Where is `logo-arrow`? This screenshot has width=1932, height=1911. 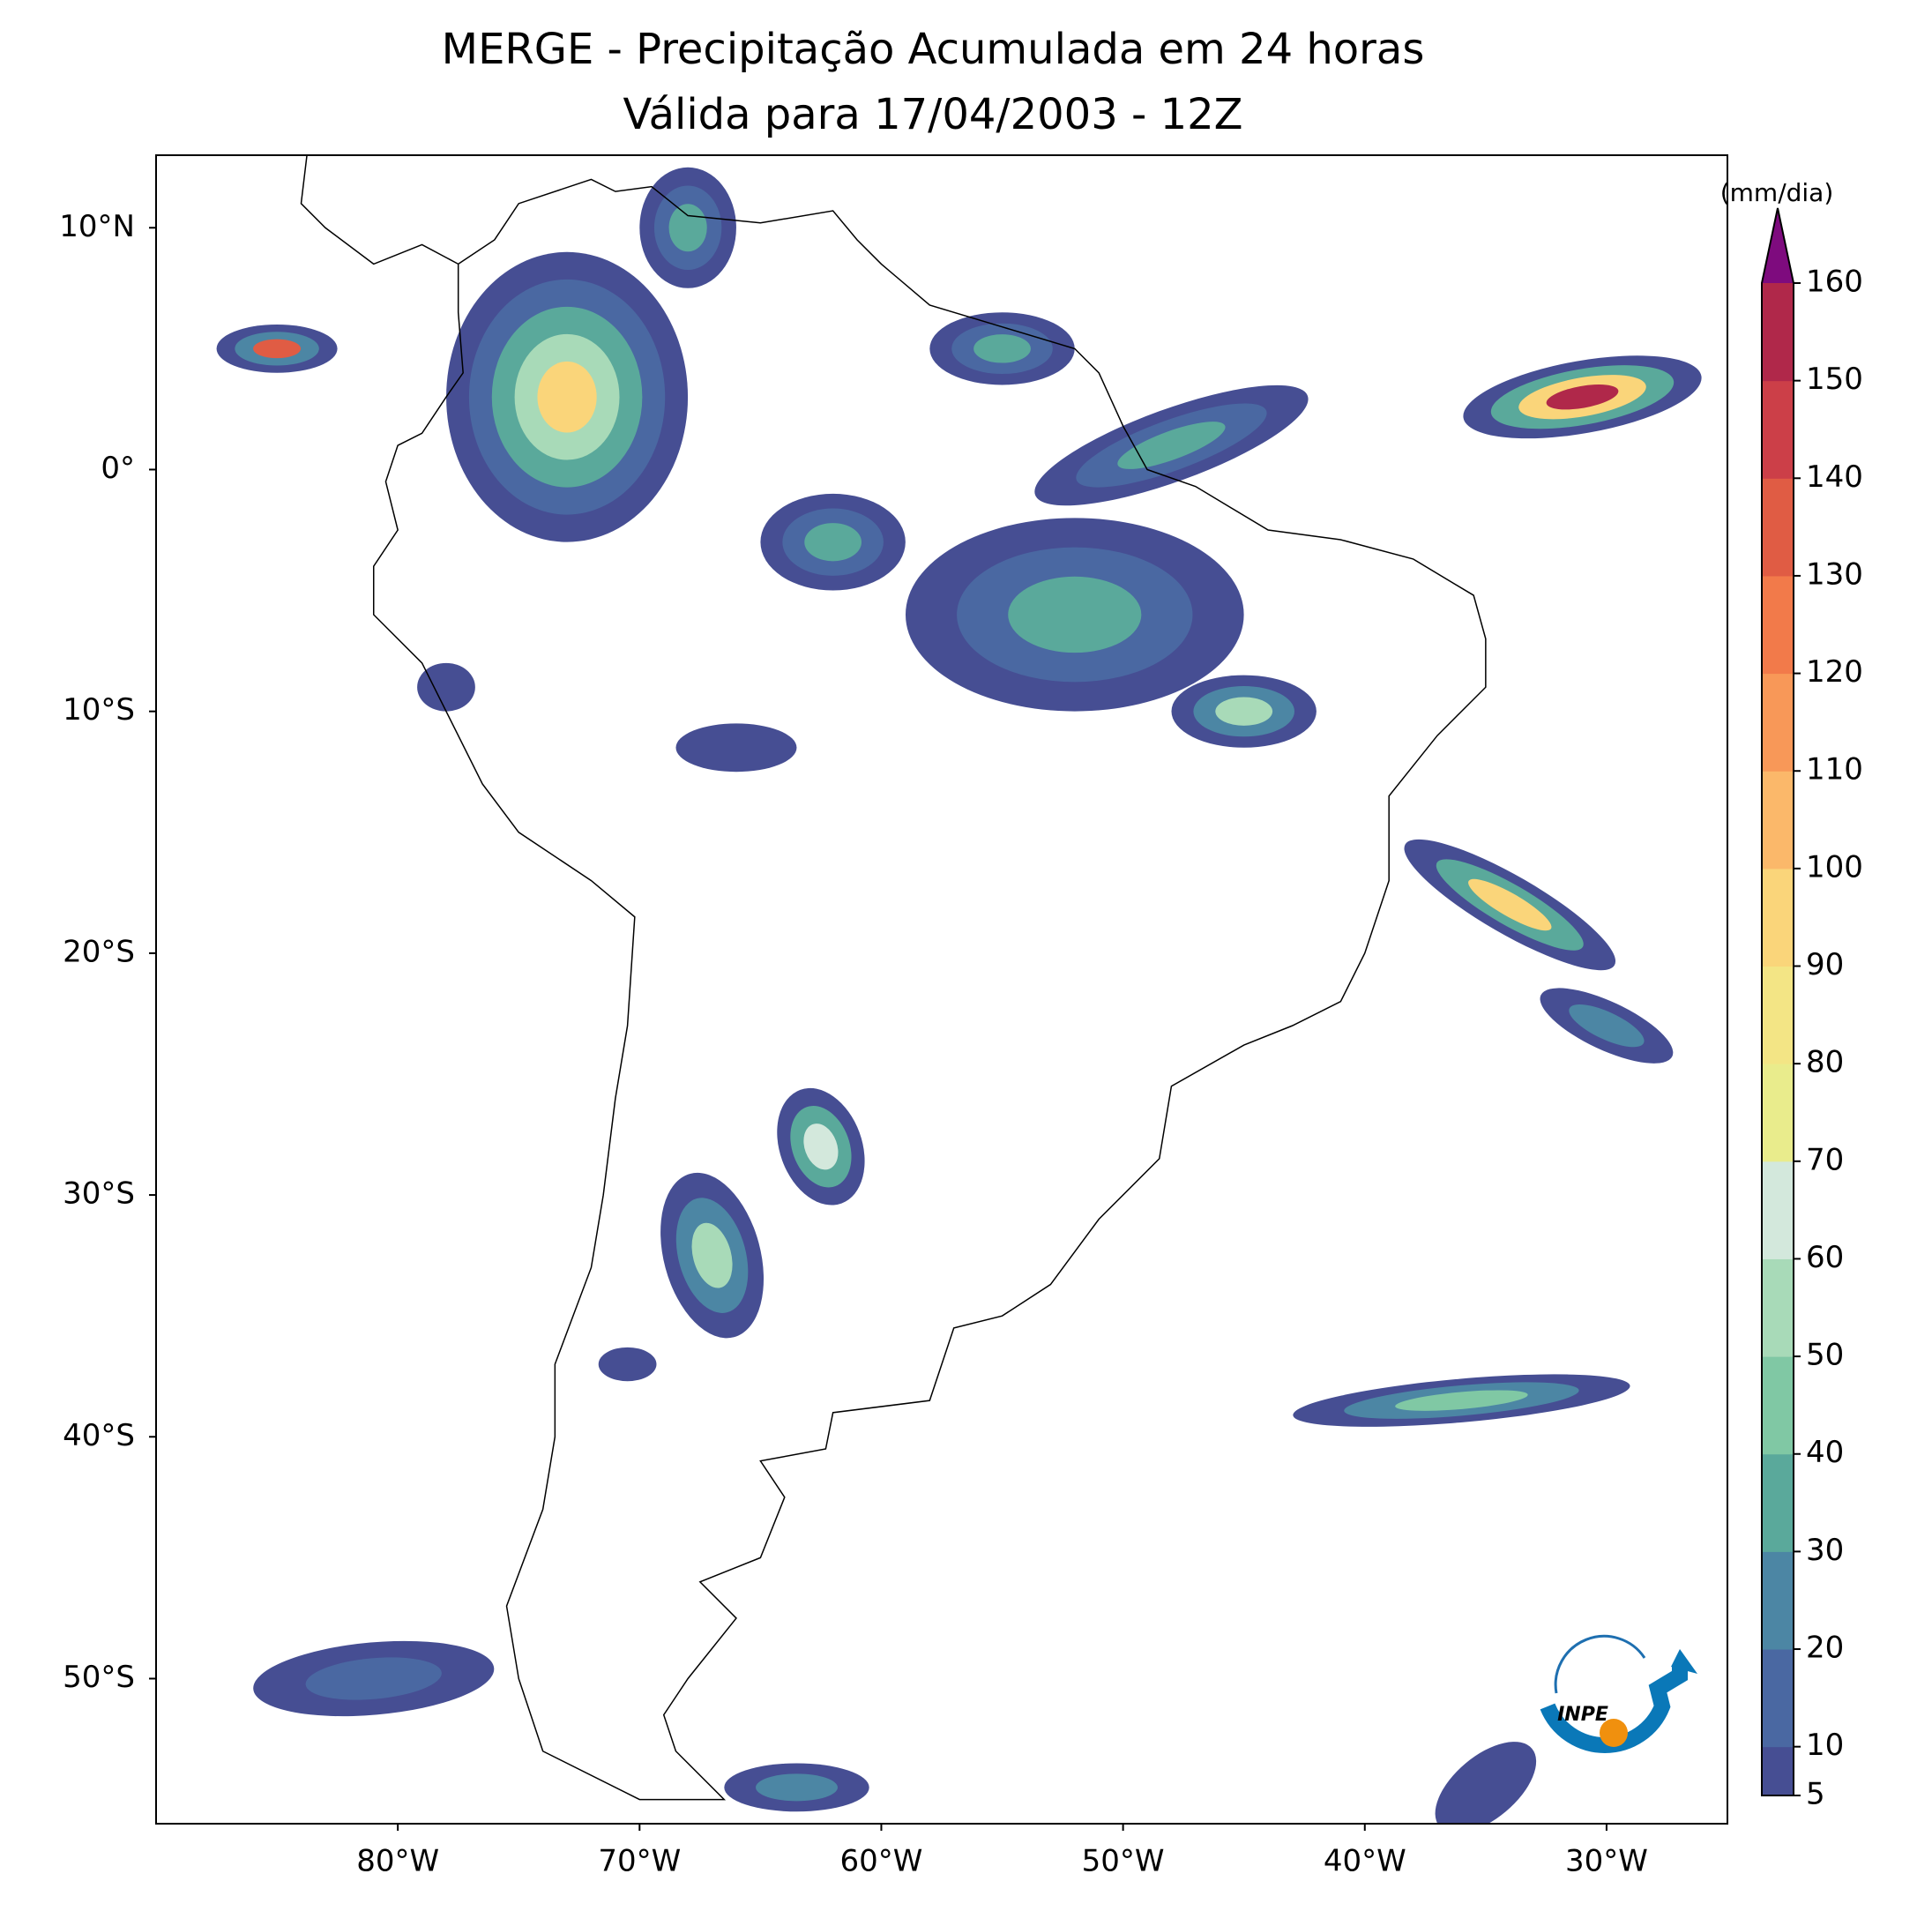
logo-arrow is located at coordinates (1684, 1662).